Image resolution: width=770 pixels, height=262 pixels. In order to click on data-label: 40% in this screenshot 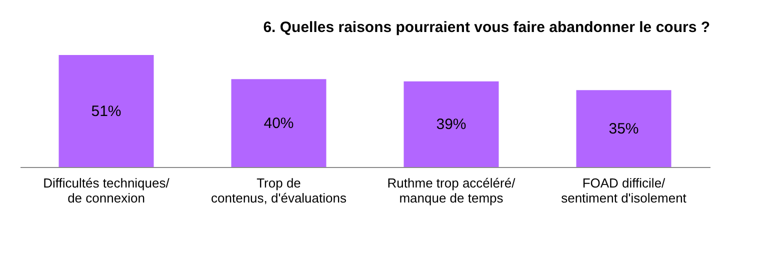, I will do `click(279, 123)`.